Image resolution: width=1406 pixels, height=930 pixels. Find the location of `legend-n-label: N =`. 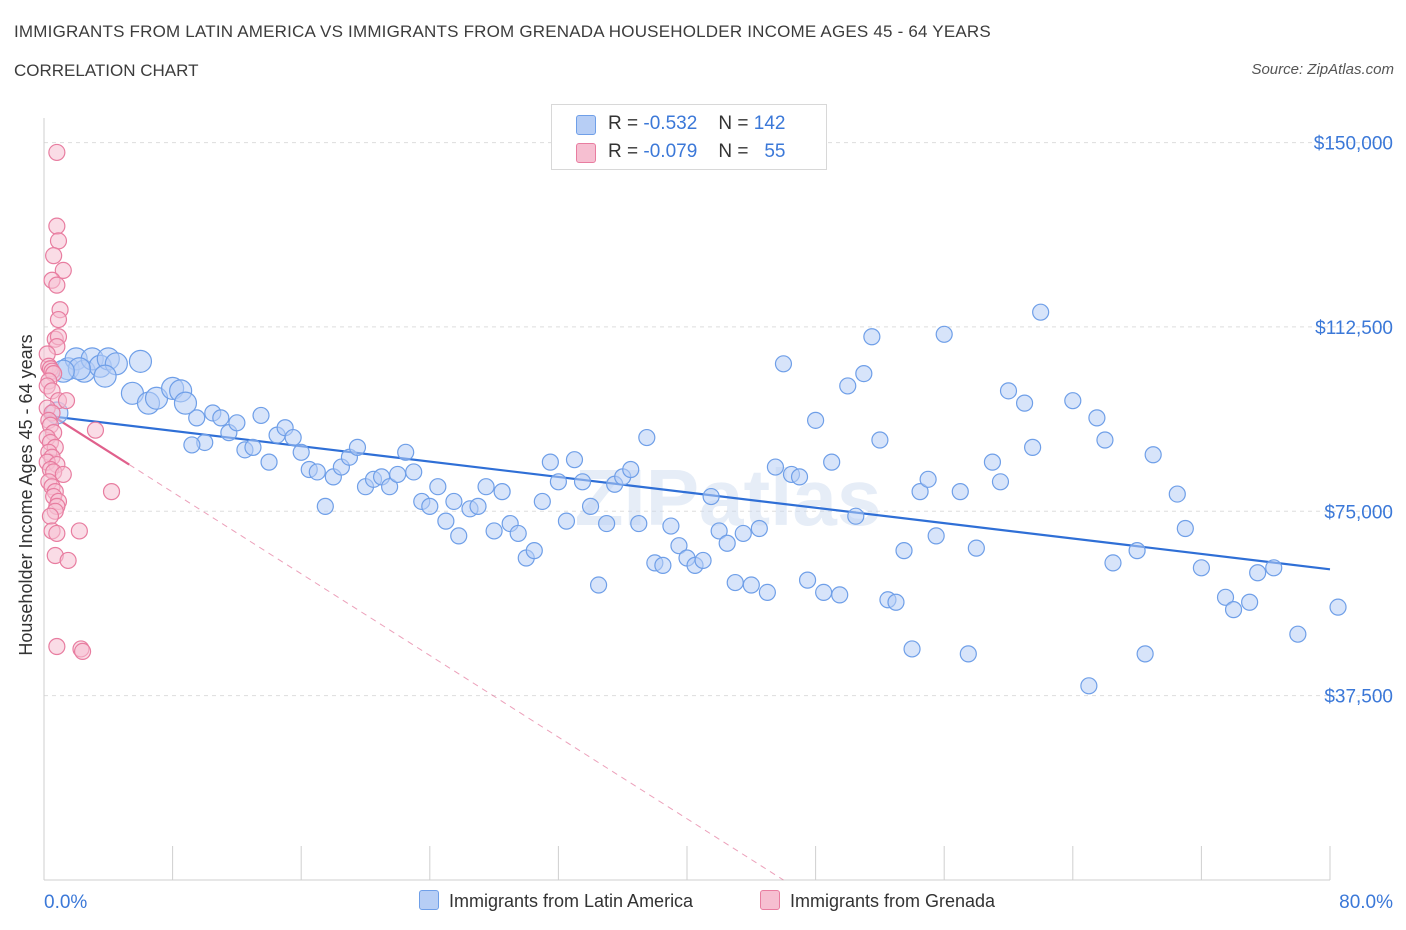

legend-n-label: N = is located at coordinates (733, 123).